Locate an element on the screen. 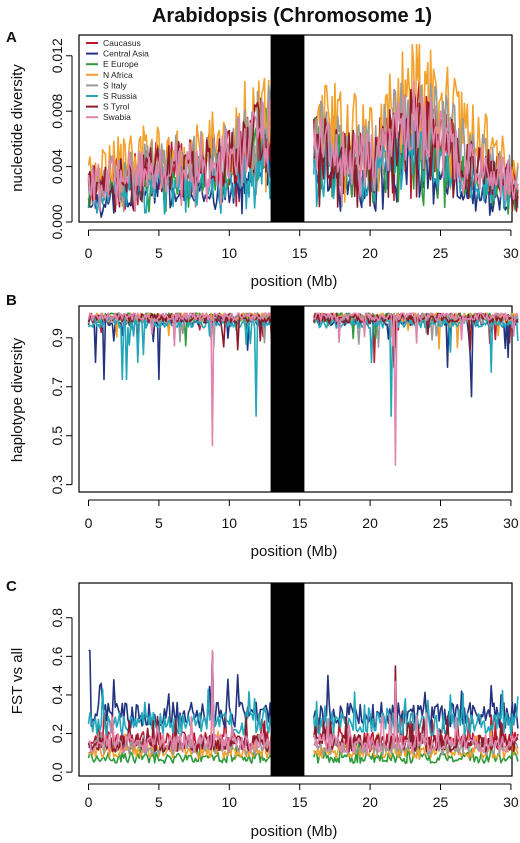  y-axis-label: haplotype diversity is located at coordinates (17, 399).